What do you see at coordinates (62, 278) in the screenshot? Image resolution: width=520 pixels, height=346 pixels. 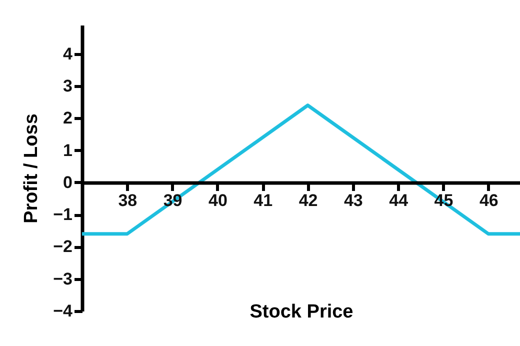 I see `y-tick-label: −3` at bounding box center [62, 278].